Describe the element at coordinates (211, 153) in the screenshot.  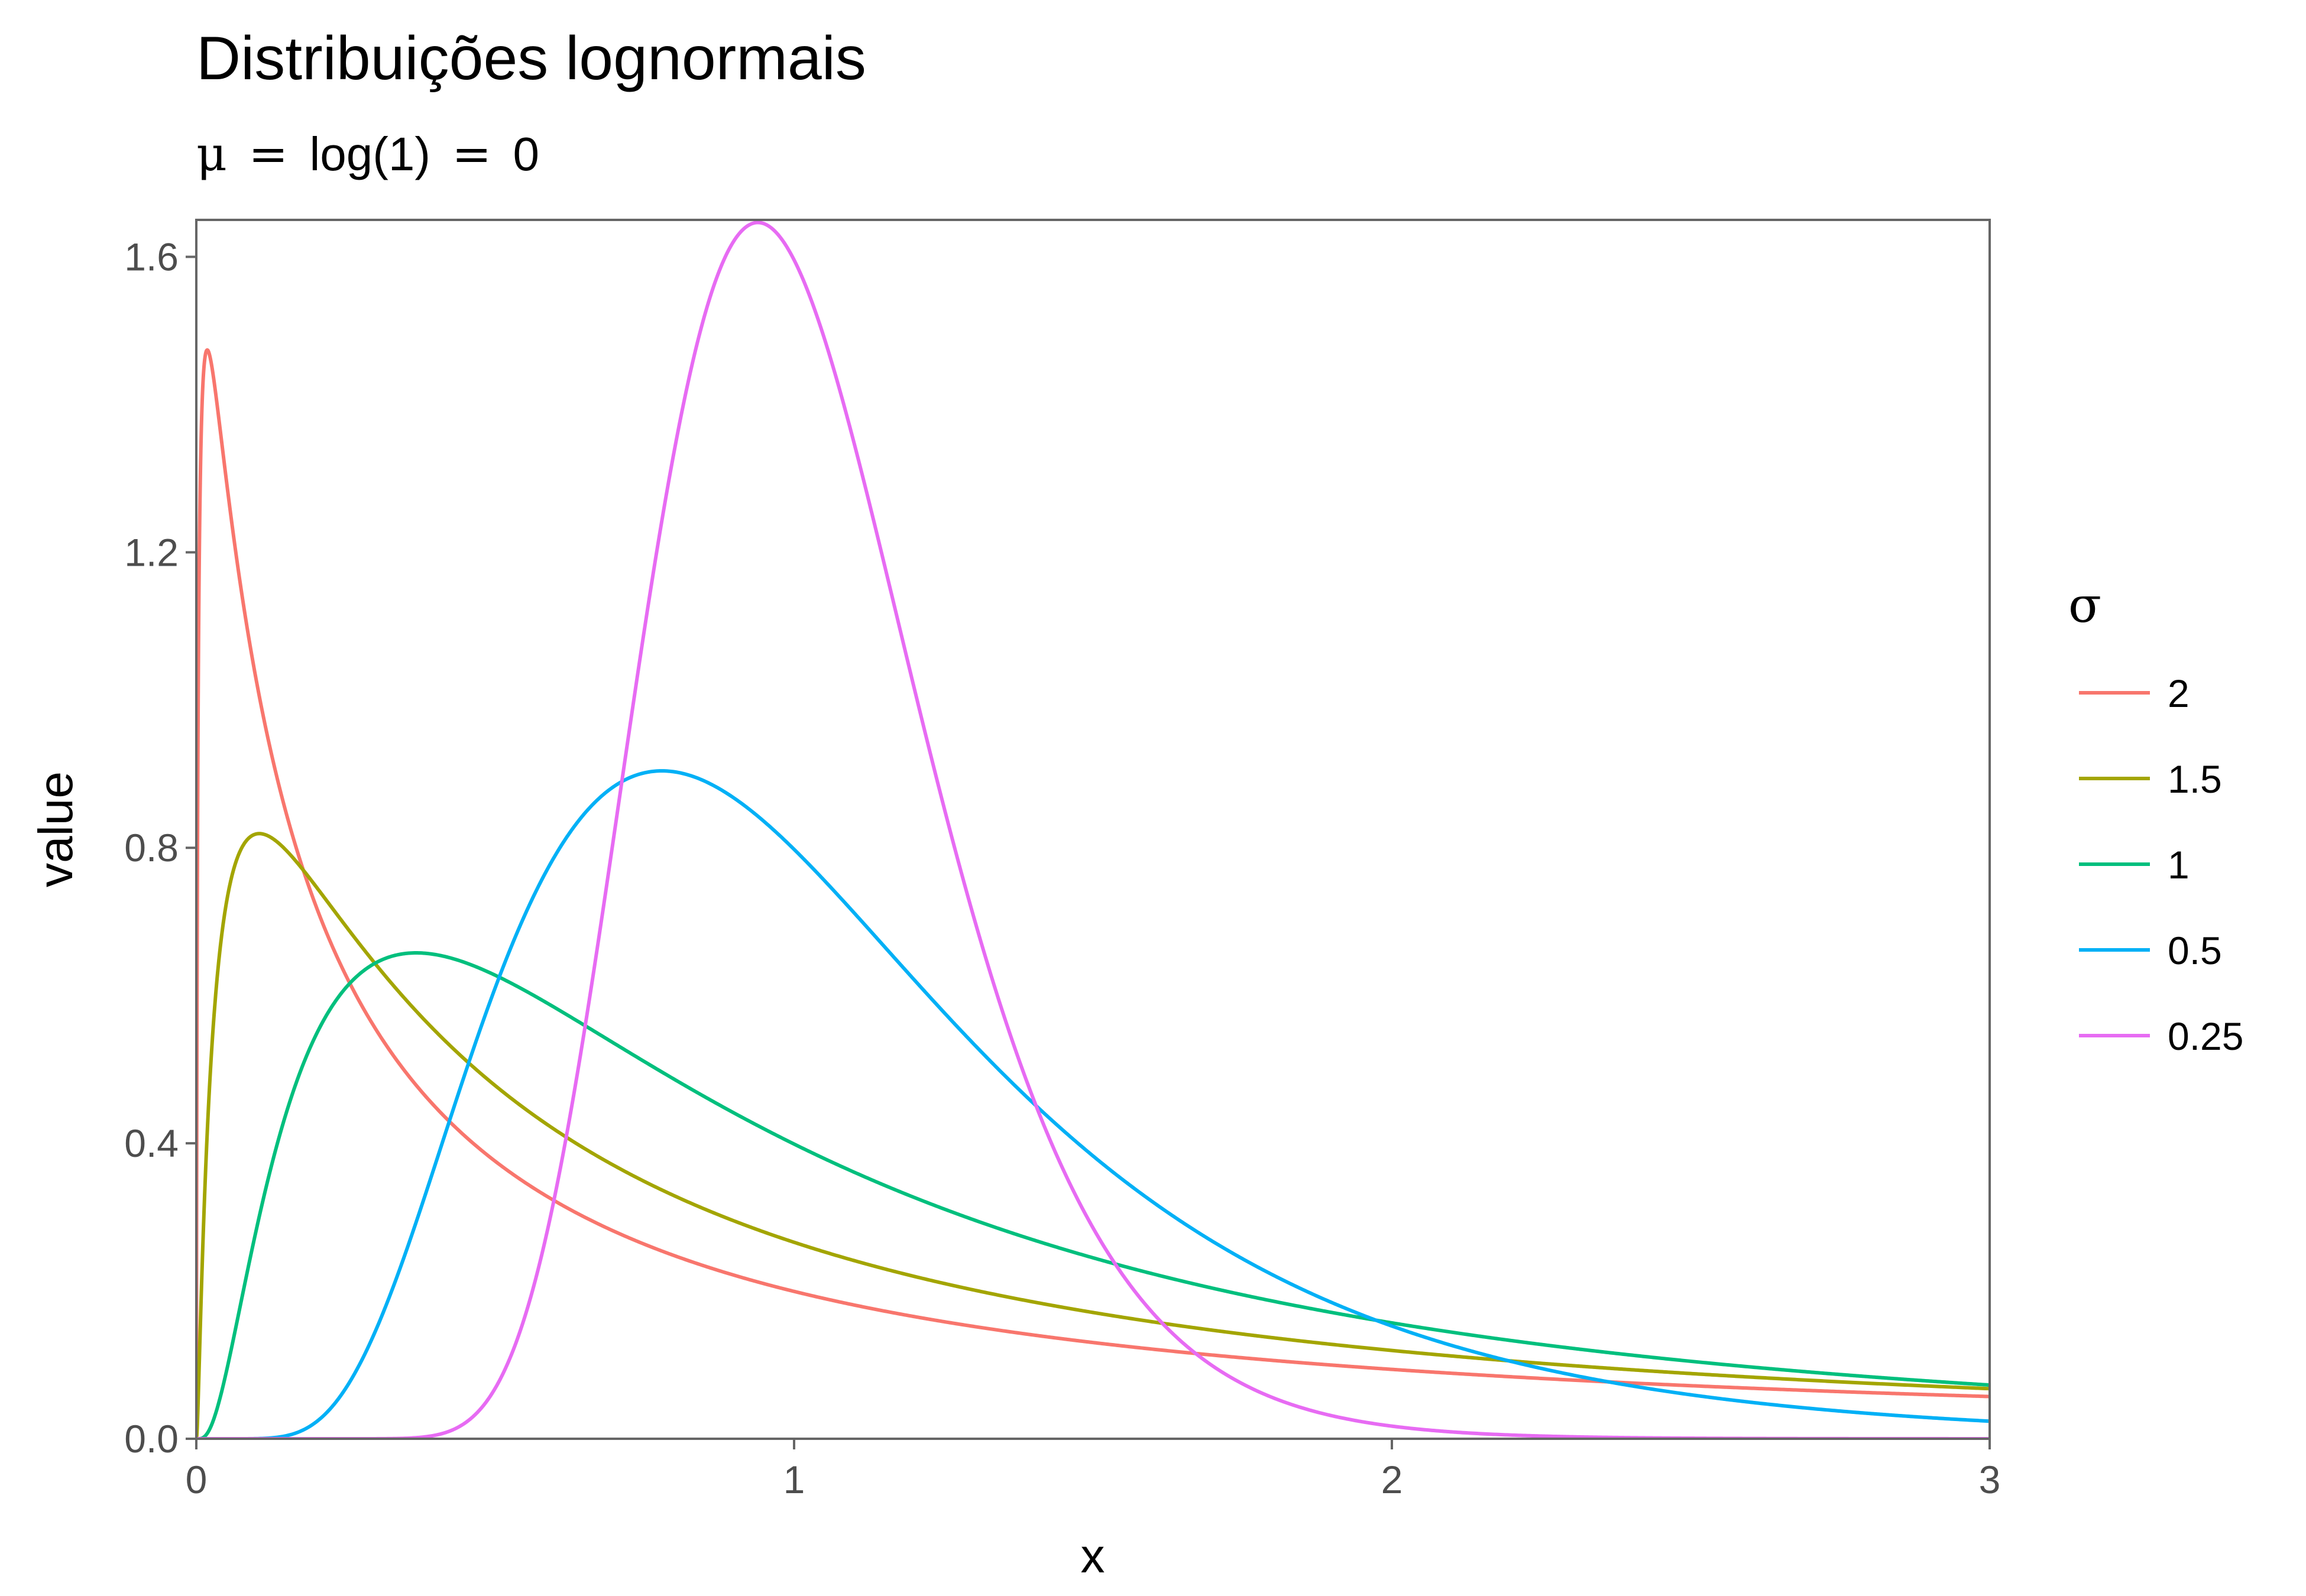
I see `subtitle-mu-symbol: μ` at that location.